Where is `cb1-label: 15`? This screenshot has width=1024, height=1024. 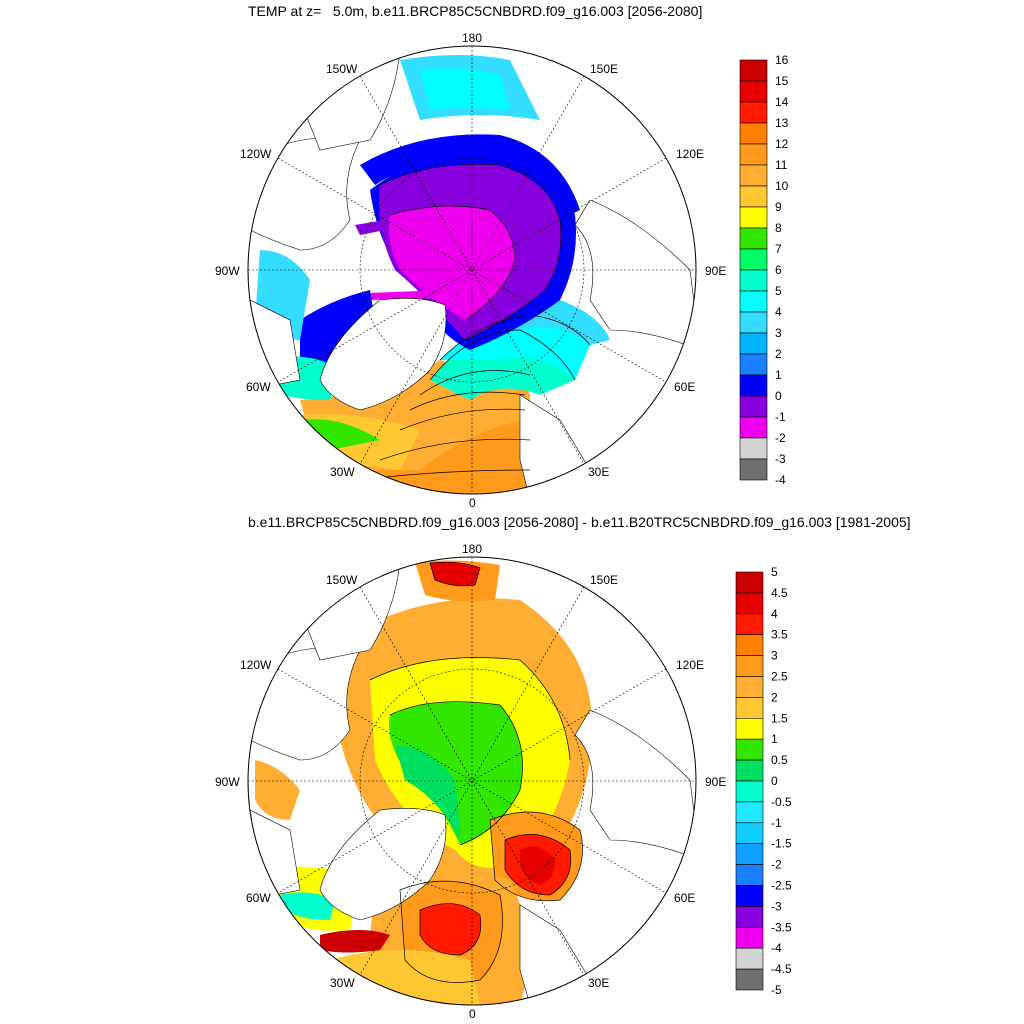 cb1-label: 15 is located at coordinates (782, 81).